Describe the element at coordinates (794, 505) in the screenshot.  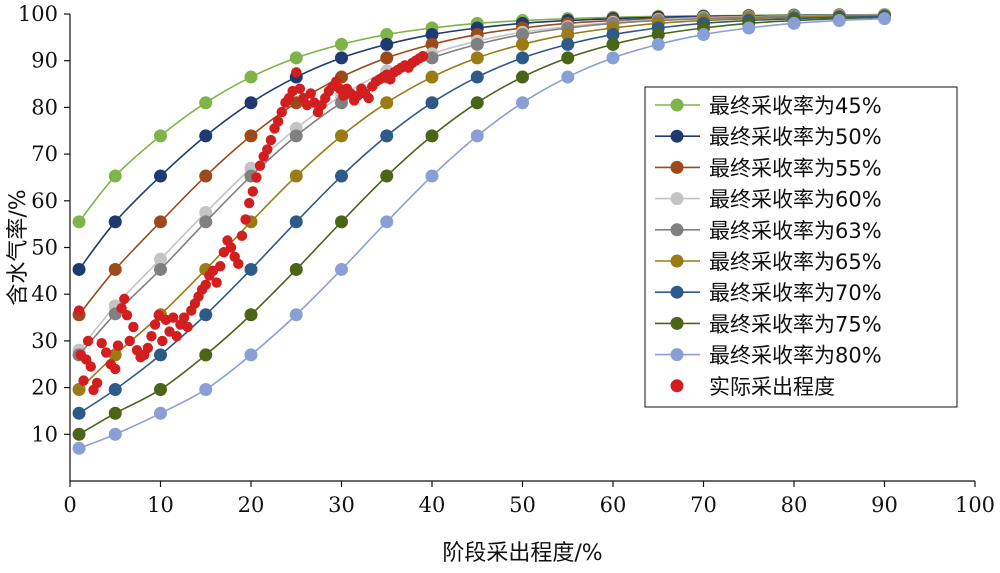
I see `x-tick-label: 80` at that location.